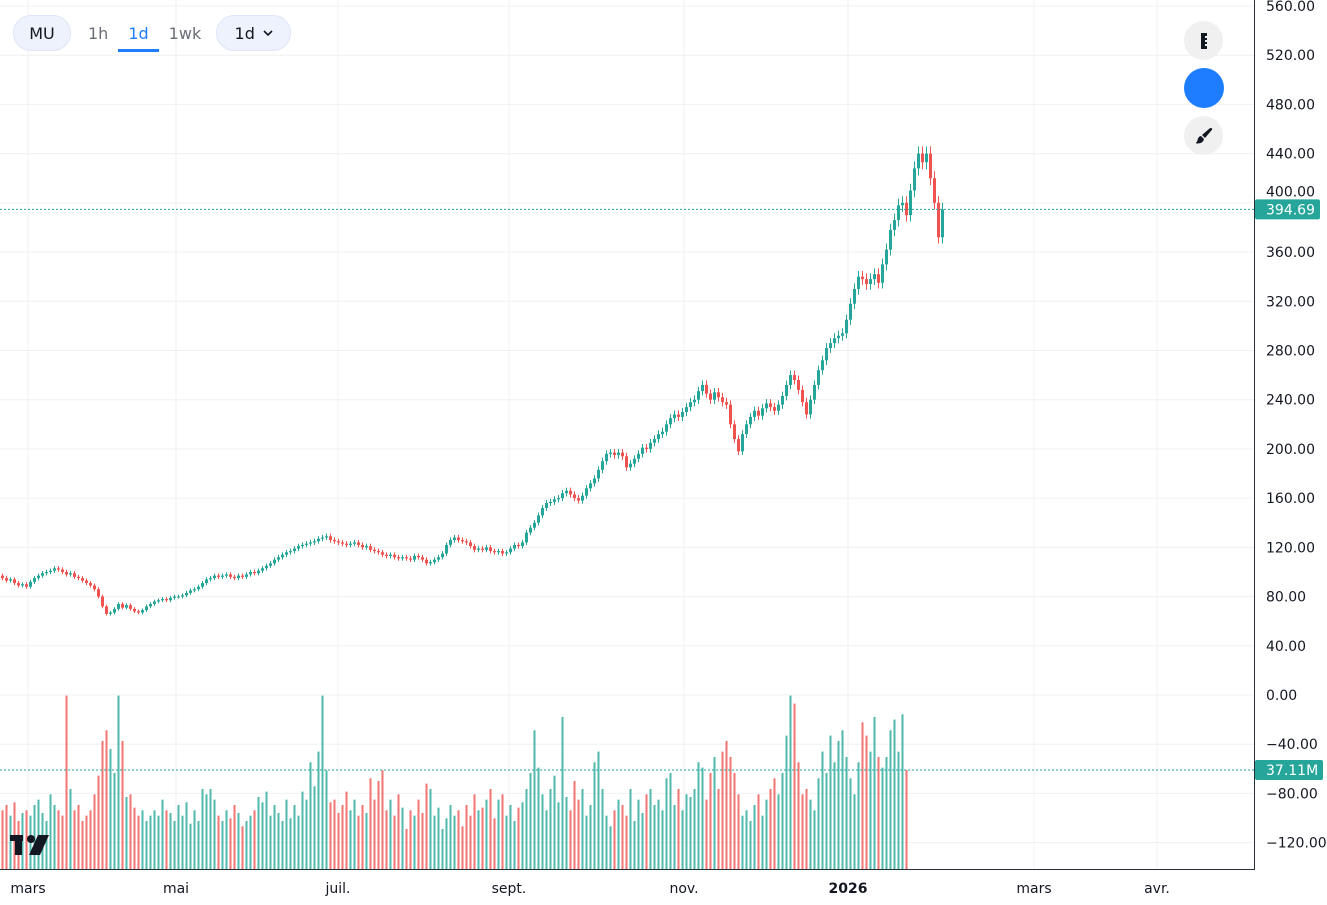 The width and height of the screenshot is (1327, 905). What do you see at coordinates (42, 33) in the screenshot?
I see `symbol-button: MU` at bounding box center [42, 33].